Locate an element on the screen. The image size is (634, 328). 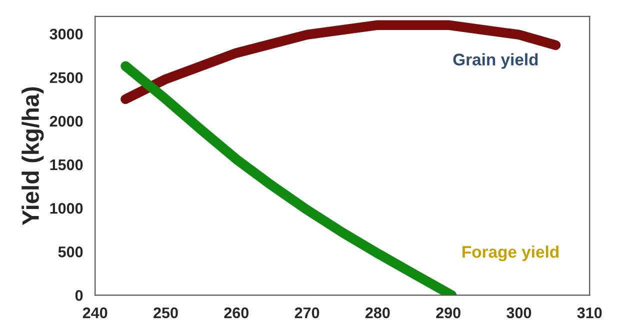
series-label: Grain yield is located at coordinates (495, 61).